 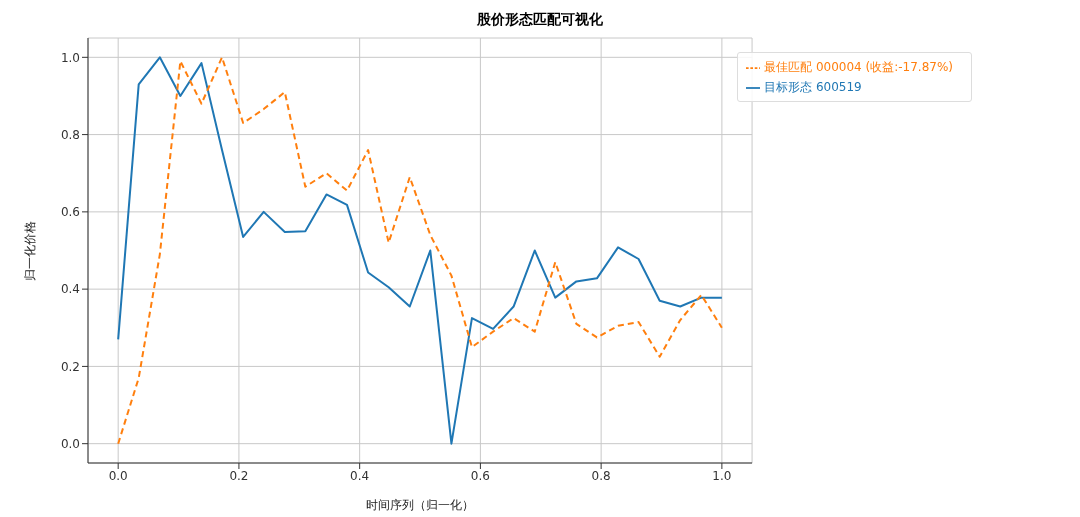 I want to click on x-tick-label: 0.0, so click(x=118, y=475).